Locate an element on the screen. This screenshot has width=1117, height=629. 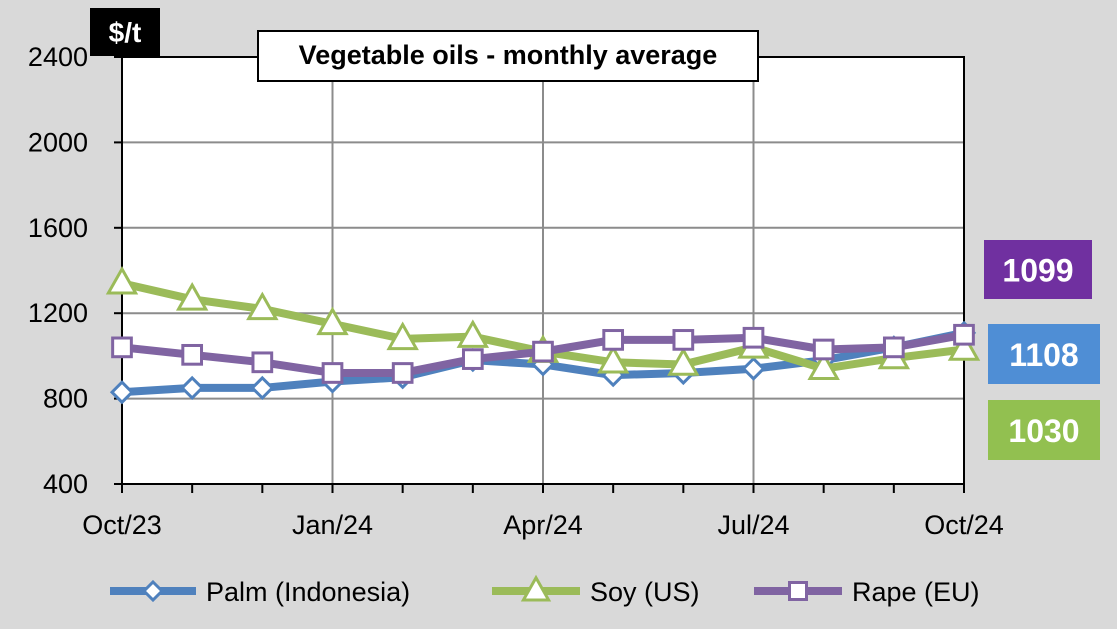
series-rape-eu is located at coordinates (543, 353).